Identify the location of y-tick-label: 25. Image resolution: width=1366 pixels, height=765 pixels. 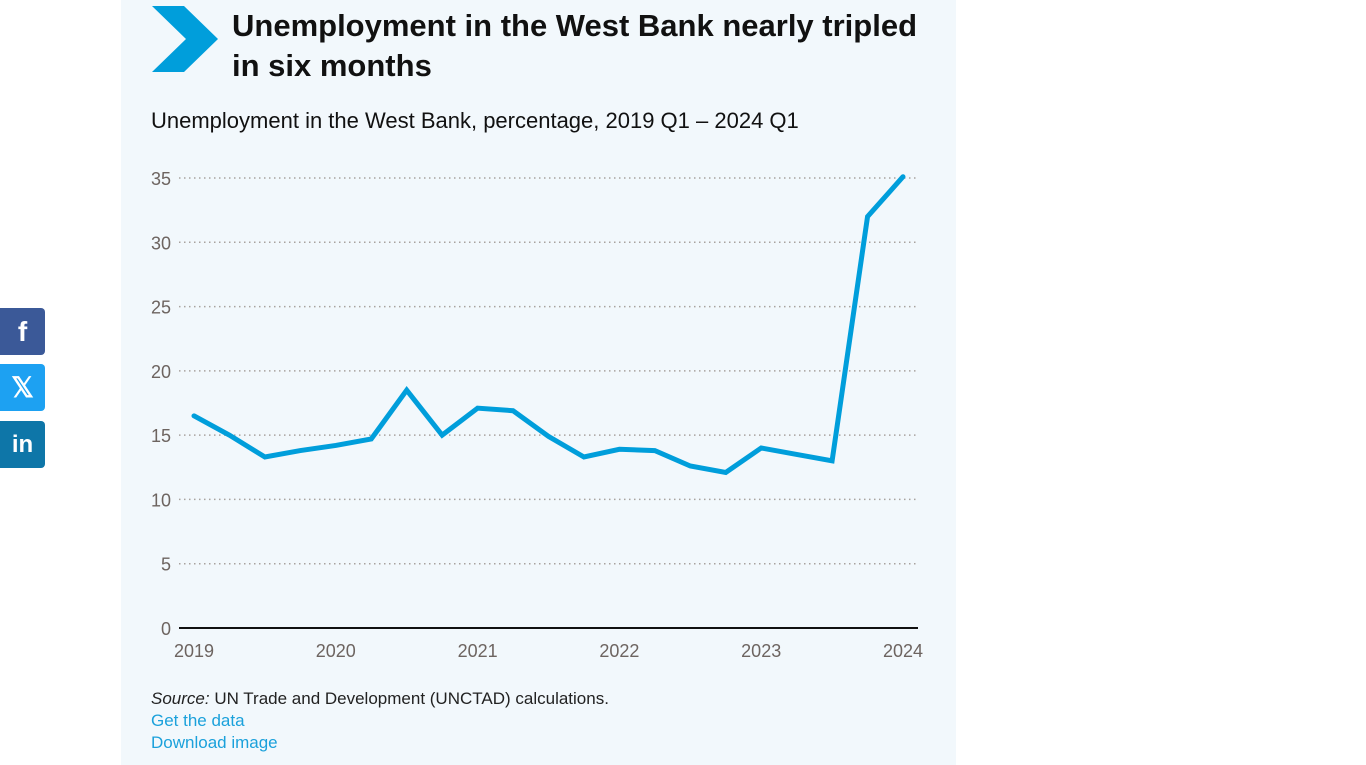
(161, 308).